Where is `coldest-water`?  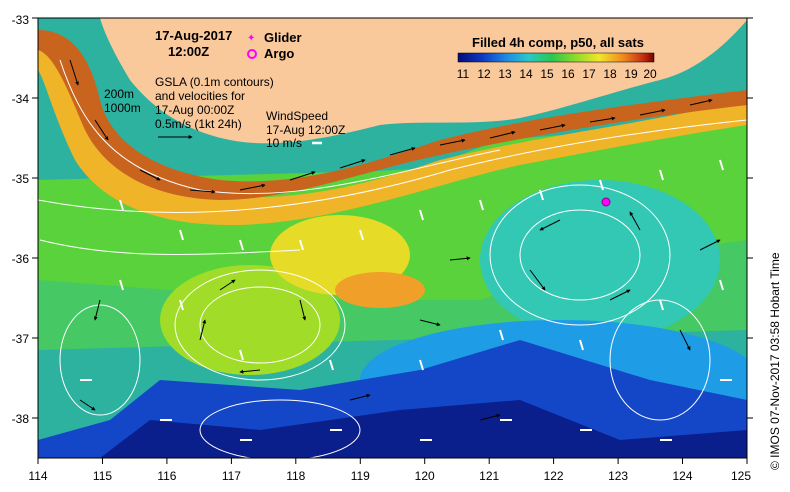
coldest-water is located at coordinates (423, 429).